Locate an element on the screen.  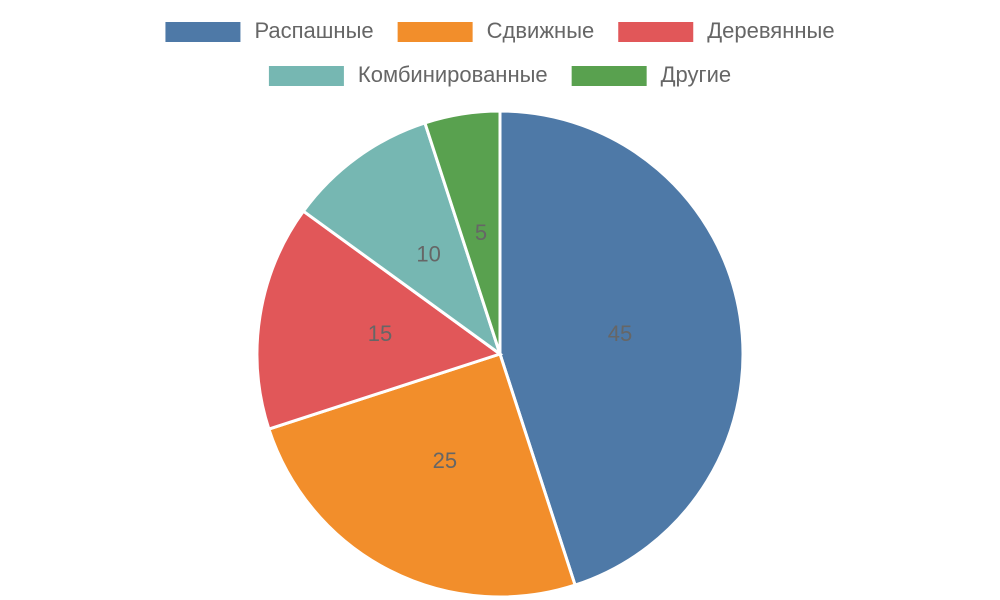
legend-item: Деревянные is located at coordinates (726, 30).